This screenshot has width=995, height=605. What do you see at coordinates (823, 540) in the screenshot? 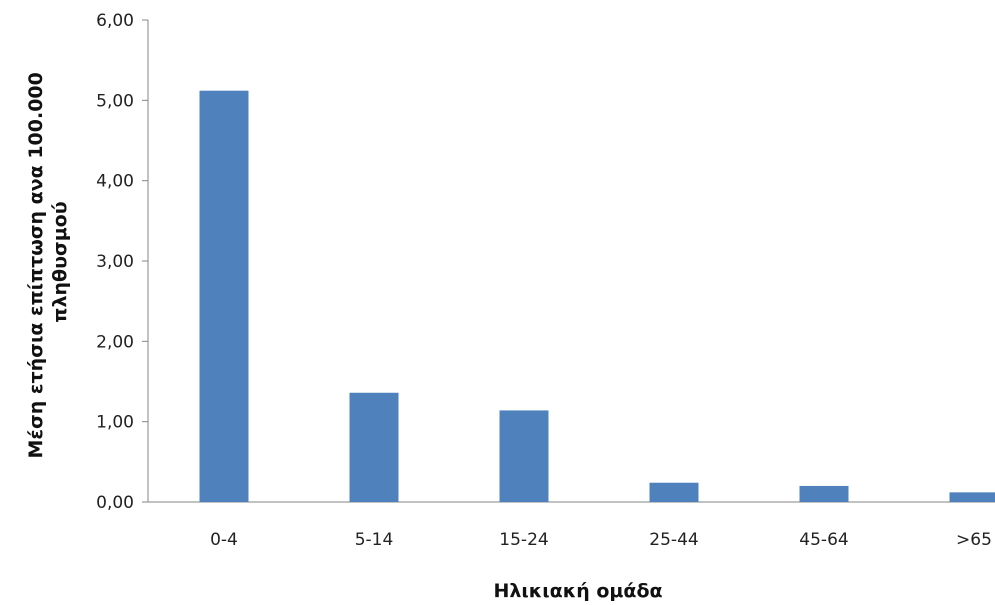
I see `x-tick-label: 45-64` at bounding box center [823, 540].